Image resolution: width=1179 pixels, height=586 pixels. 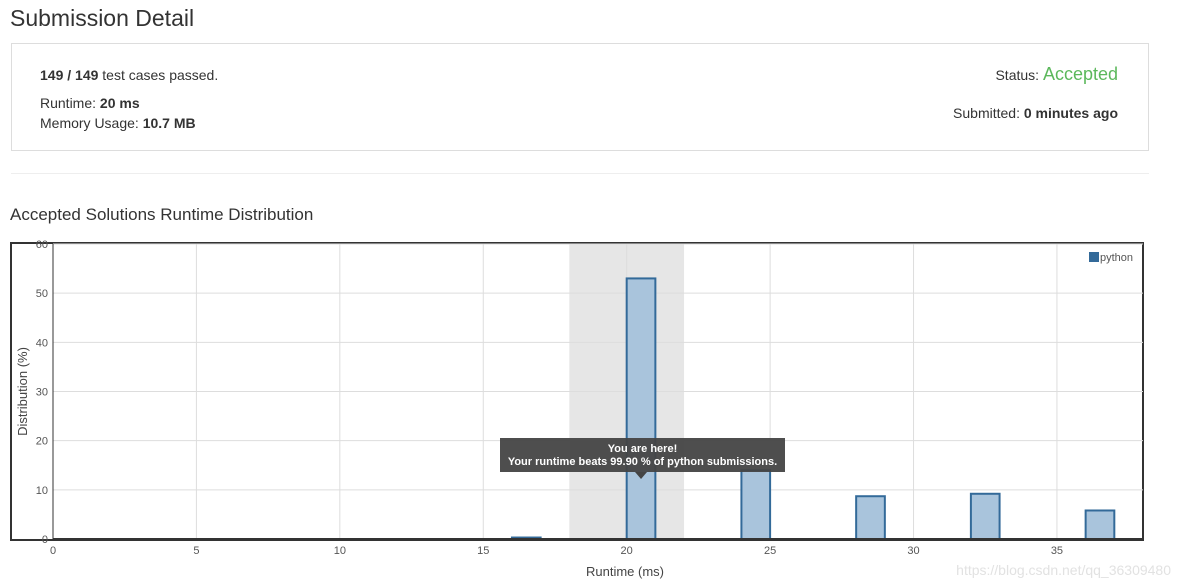 I want to click on x-tick-label: 0, so click(x=53, y=551).